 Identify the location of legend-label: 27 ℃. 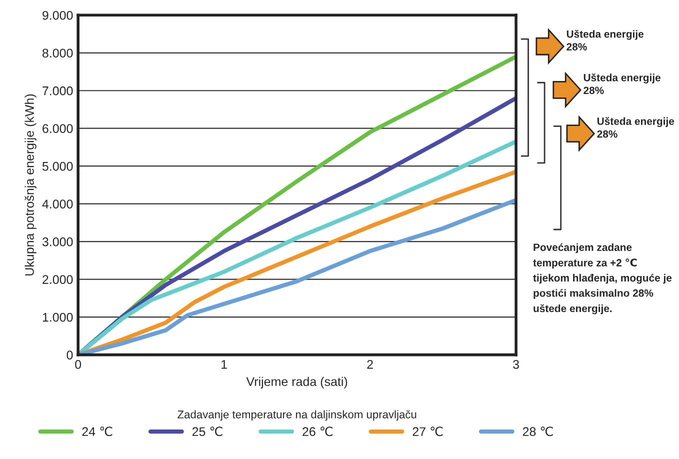
(427, 431).